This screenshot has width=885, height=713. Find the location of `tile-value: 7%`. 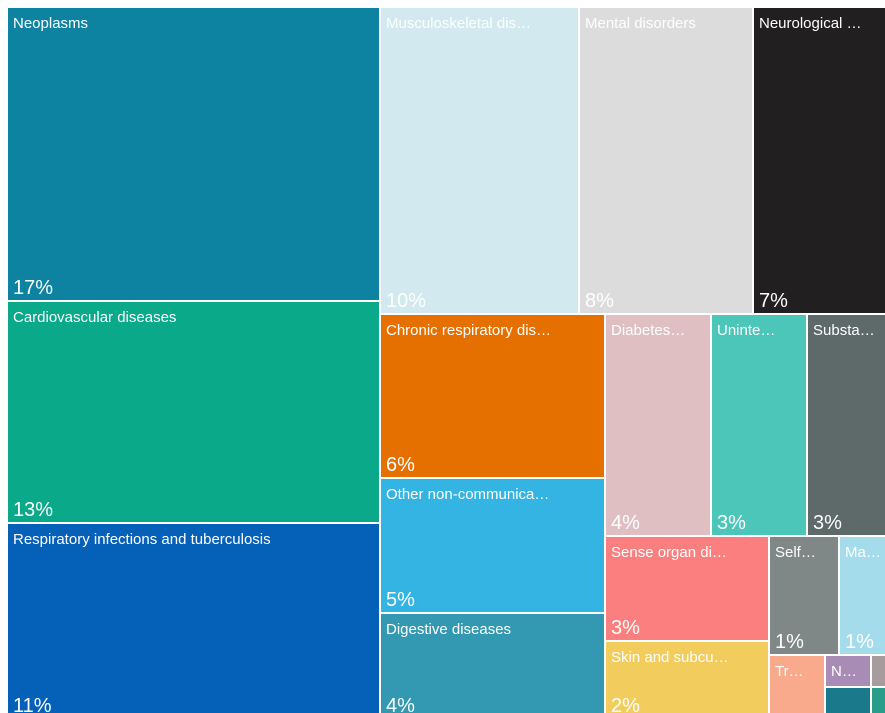

tile-value: 7% is located at coordinates (773, 301).